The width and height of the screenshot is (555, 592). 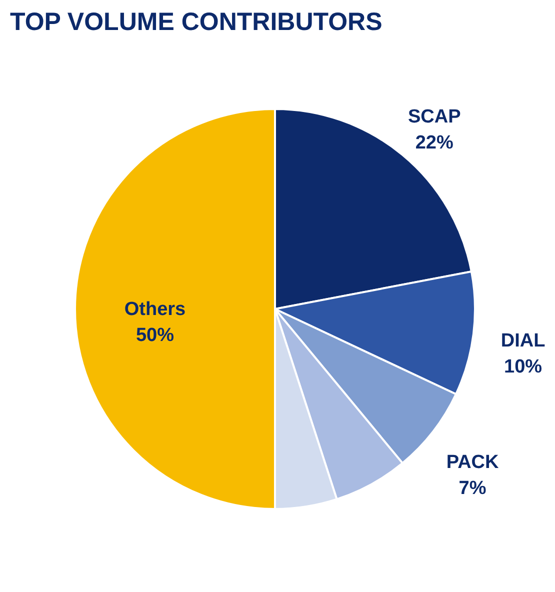 I want to click on slice-label: PACK, so click(x=473, y=463).